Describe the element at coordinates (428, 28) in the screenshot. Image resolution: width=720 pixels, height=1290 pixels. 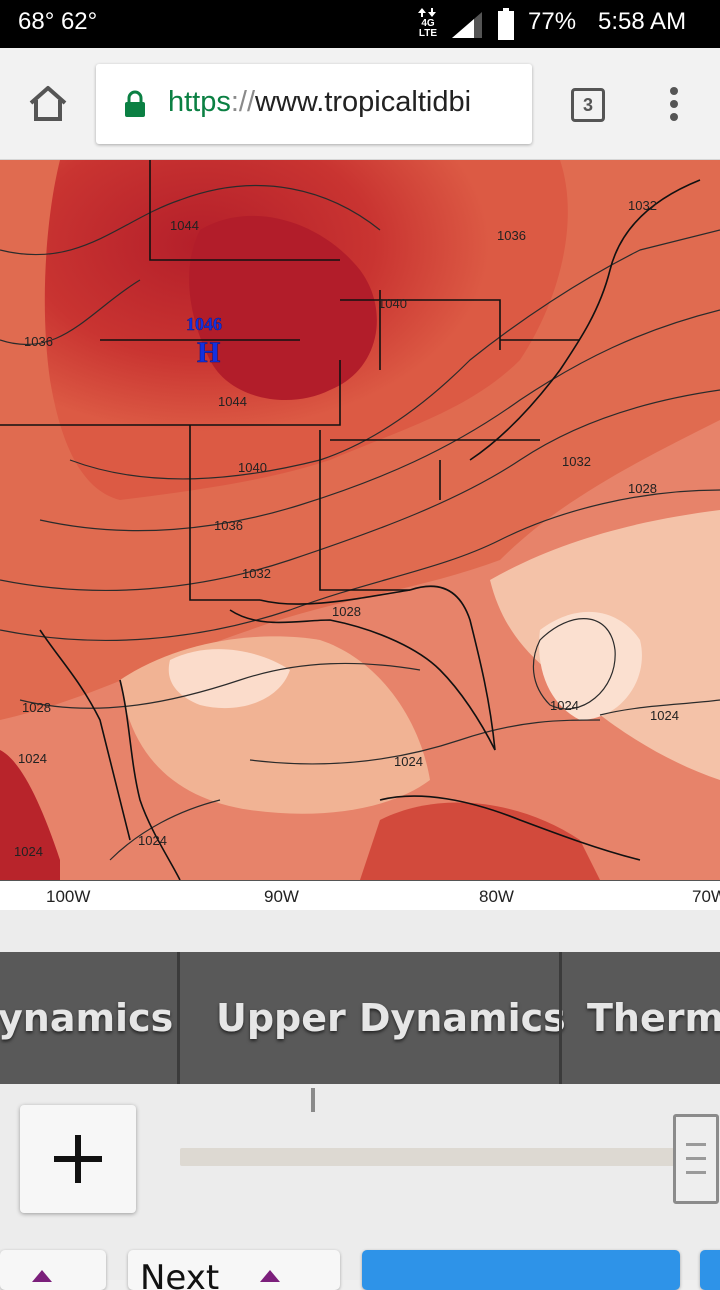
I see `network-type: 4G LTE` at that location.